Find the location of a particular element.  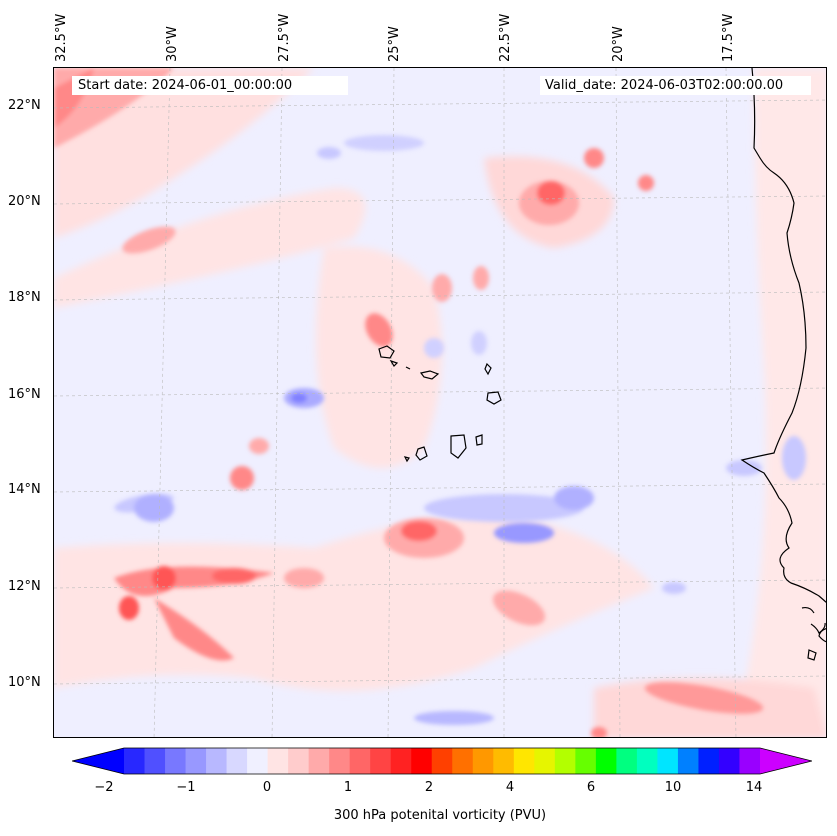

colorbar is located at coordinates (442, 761).